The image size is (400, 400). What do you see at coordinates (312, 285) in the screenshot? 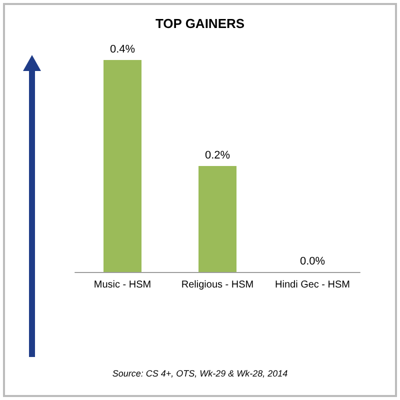
I see `x-tick-label: Hindi Gec - HSM` at bounding box center [312, 285].